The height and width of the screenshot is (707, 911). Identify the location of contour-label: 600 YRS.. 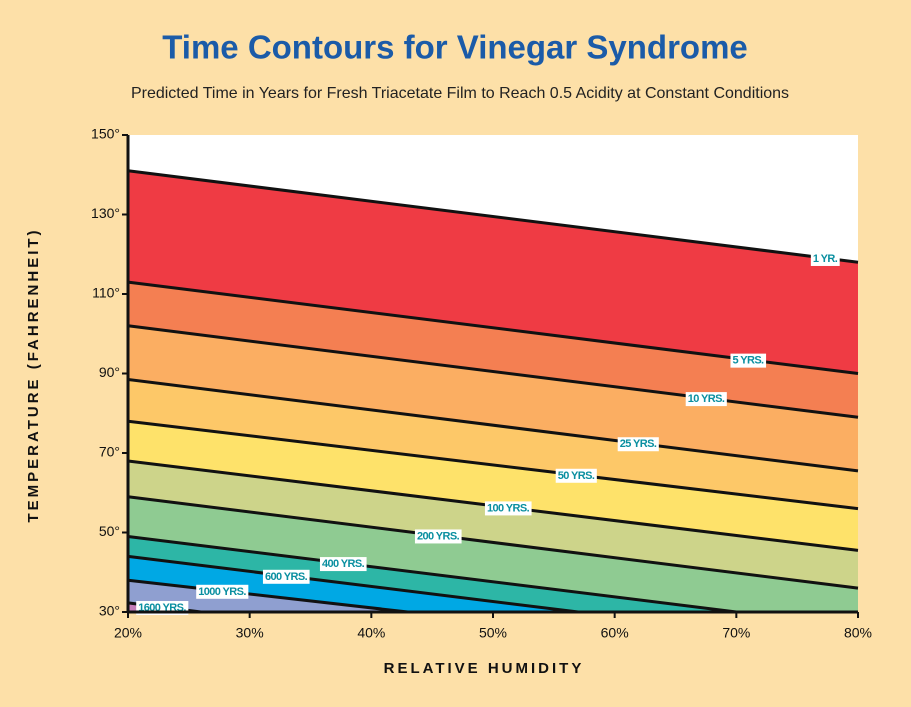
(286, 577).